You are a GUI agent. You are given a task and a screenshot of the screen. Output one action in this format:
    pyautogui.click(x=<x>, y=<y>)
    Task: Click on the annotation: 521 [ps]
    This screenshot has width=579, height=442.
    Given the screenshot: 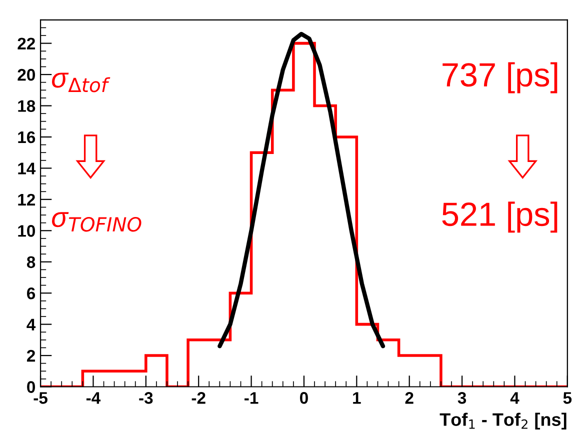 What is the action you would take?
    pyautogui.click(x=500, y=217)
    